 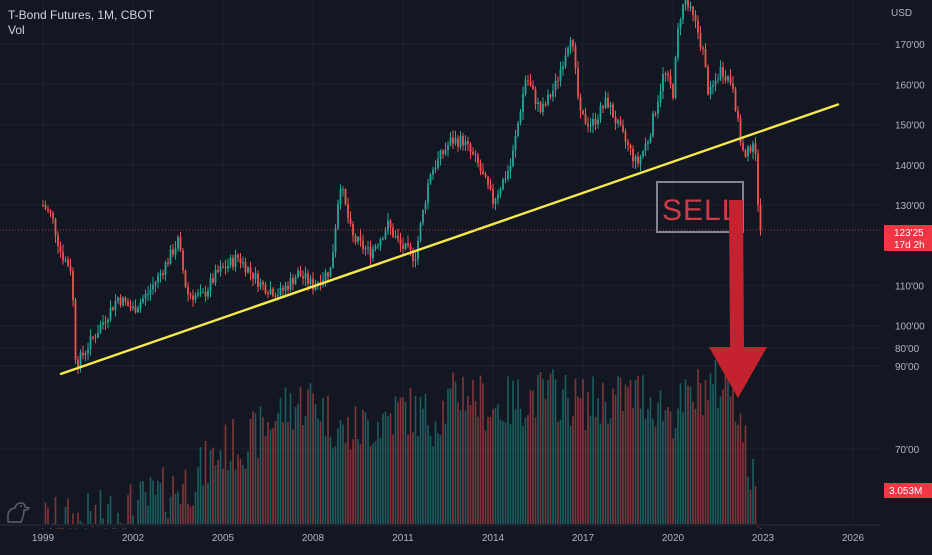 What do you see at coordinates (700, 210) in the screenshot?
I see `sell-label: SELL` at bounding box center [700, 210].